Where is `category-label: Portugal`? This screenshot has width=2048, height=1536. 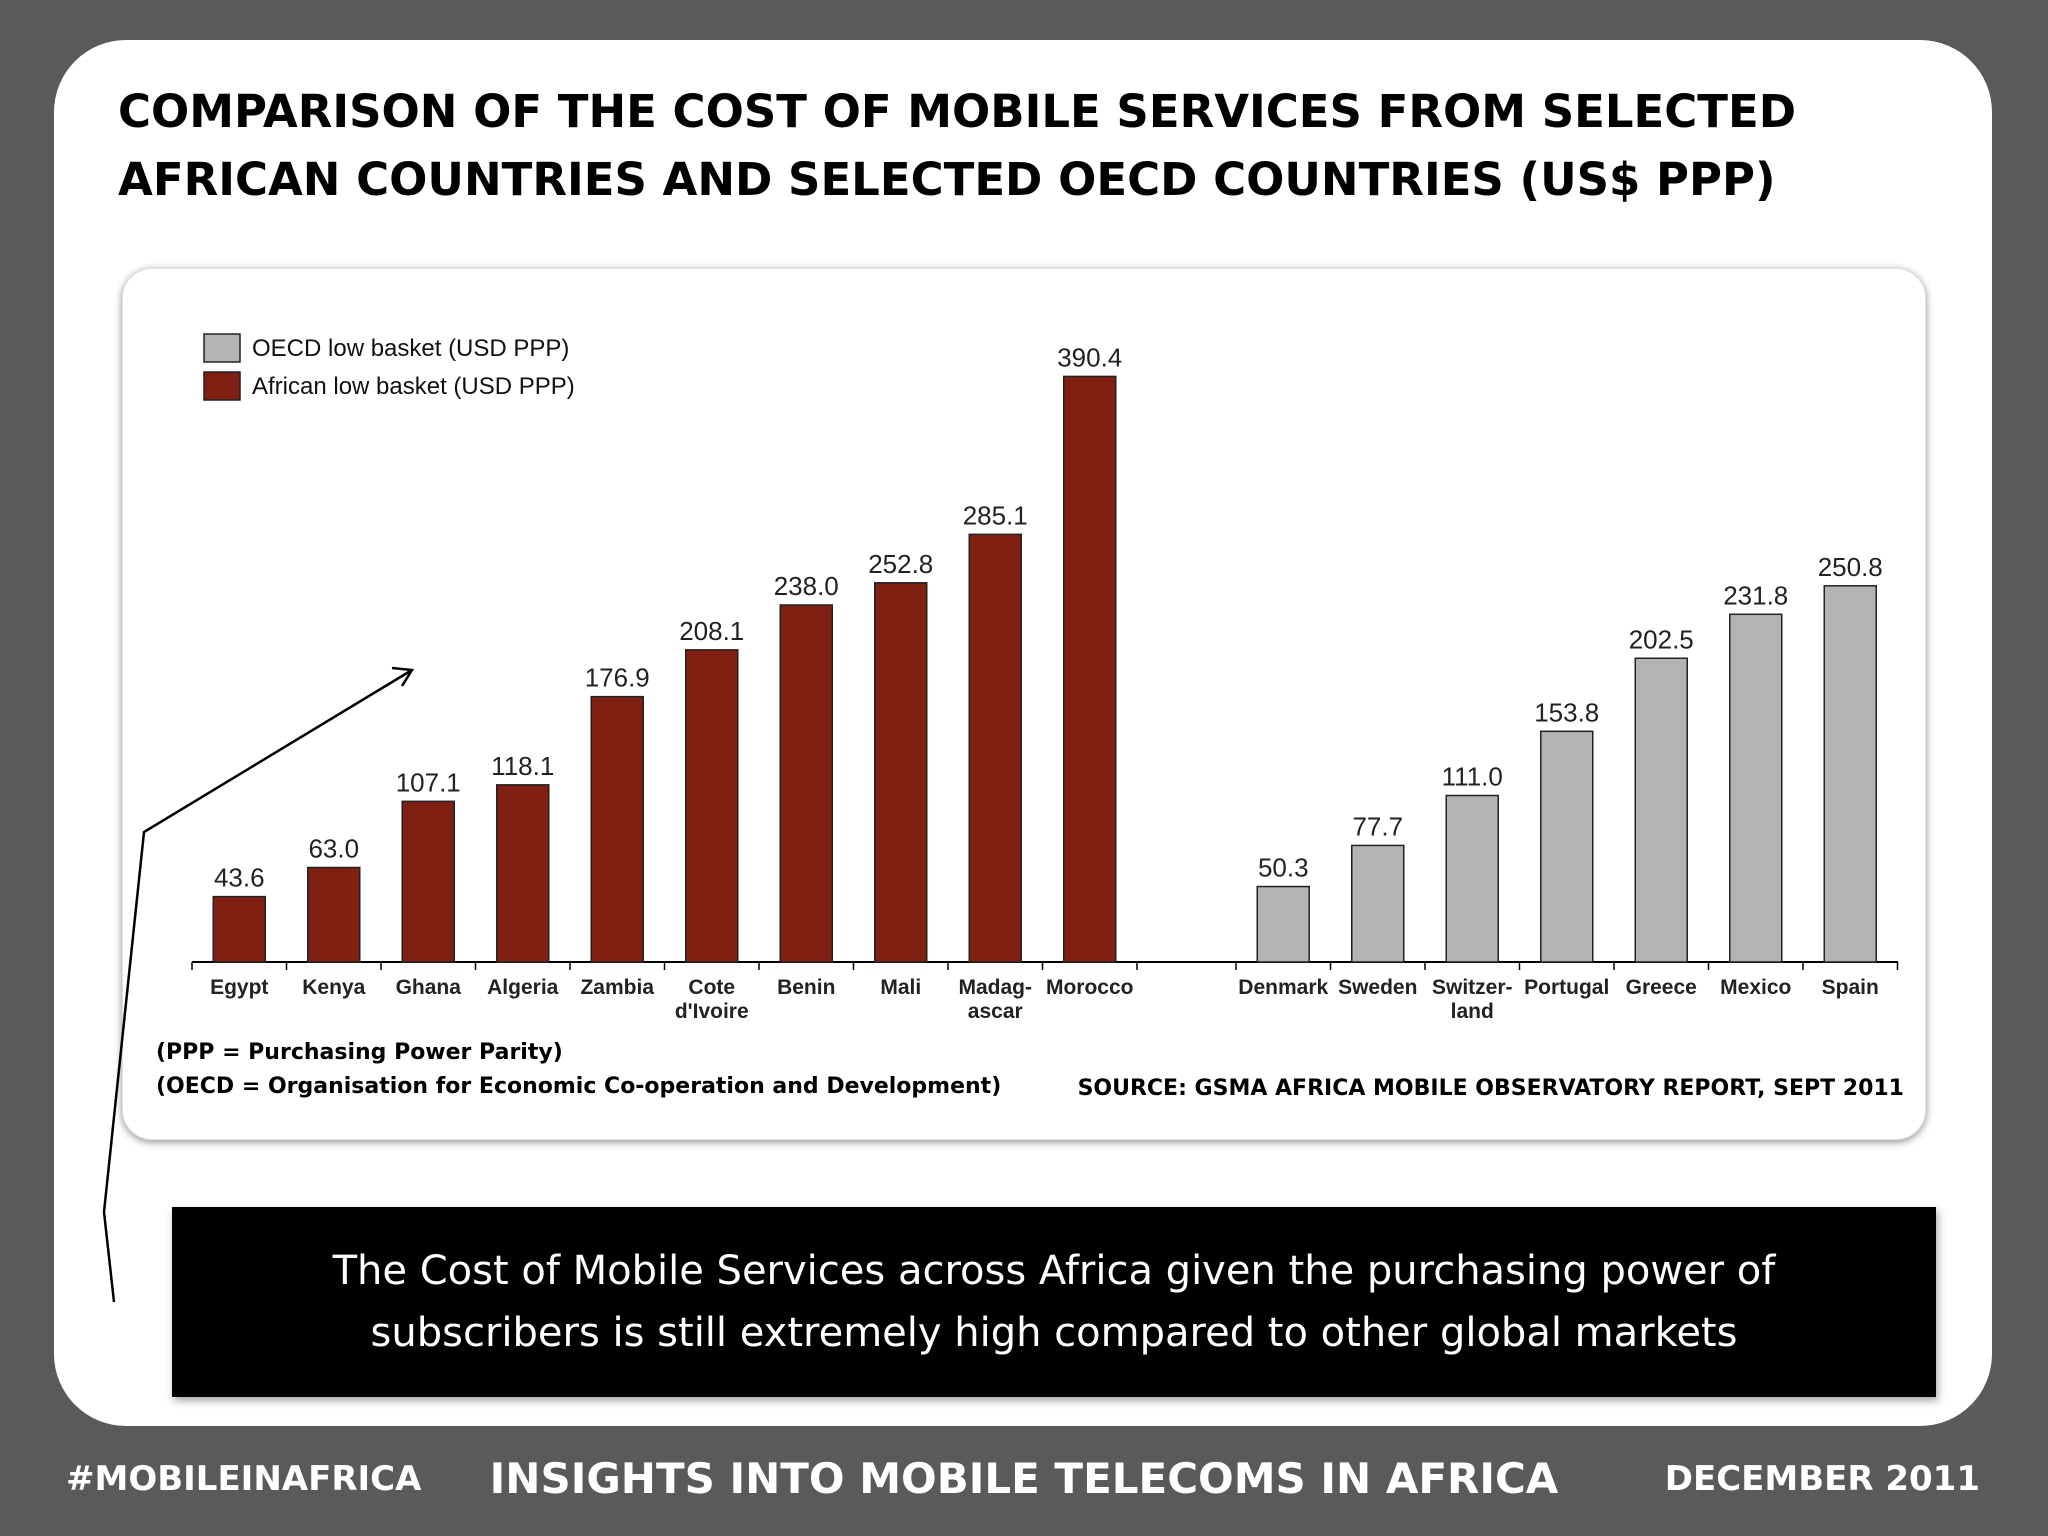
category-label: Portugal is located at coordinates (1566, 987).